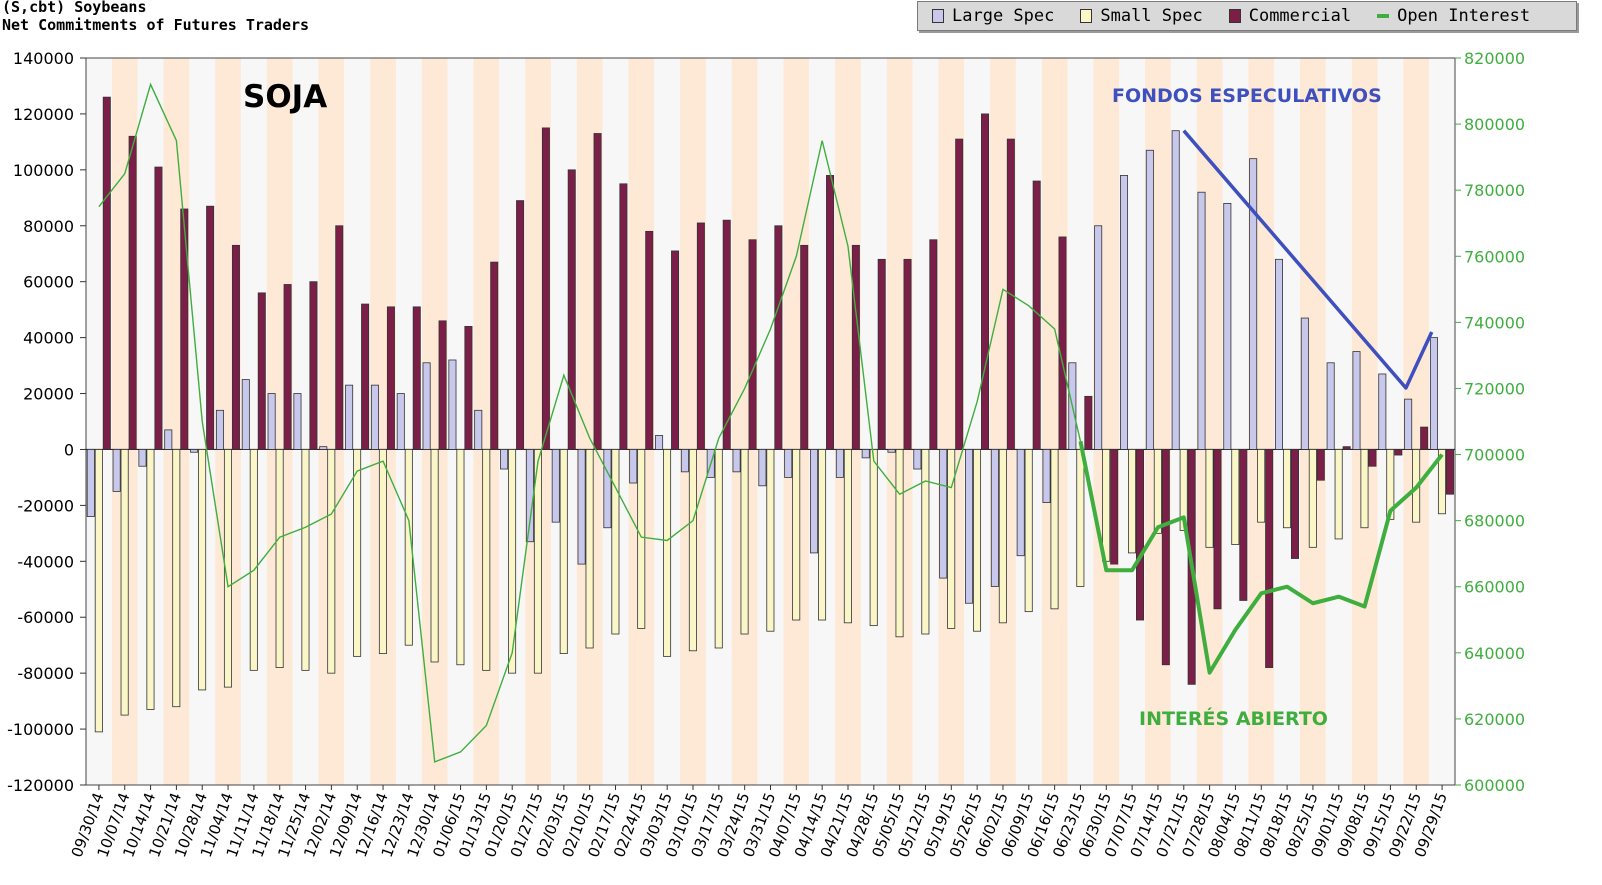 This screenshot has width=1602, height=885. Describe the element at coordinates (1494, 256) in the screenshot. I see `y-right-tick-label: 760000` at that location.